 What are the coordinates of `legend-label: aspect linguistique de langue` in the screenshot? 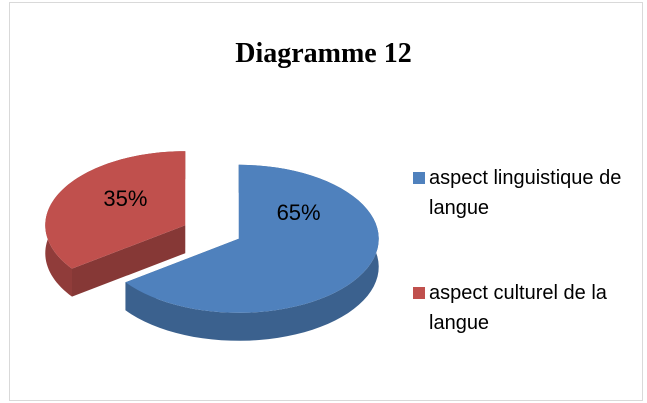 It's located at (525, 193).